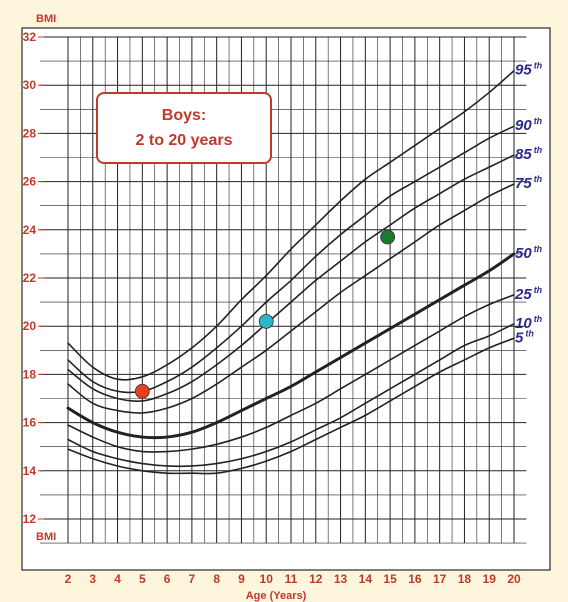 This screenshot has width=568, height=602. What do you see at coordinates (184, 115) in the screenshot?
I see `title-box-line1: Boys:` at bounding box center [184, 115].